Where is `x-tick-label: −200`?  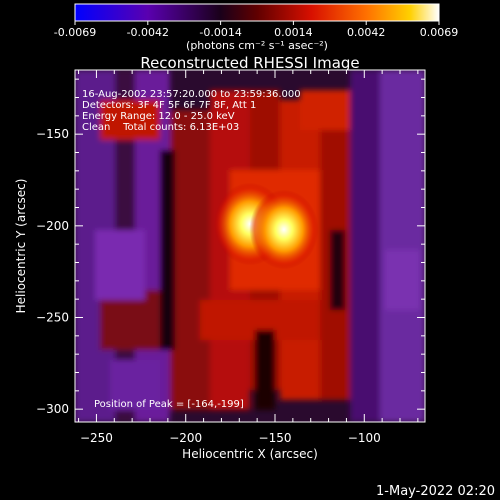 x-tick-label: −200 is located at coordinates (185, 438).